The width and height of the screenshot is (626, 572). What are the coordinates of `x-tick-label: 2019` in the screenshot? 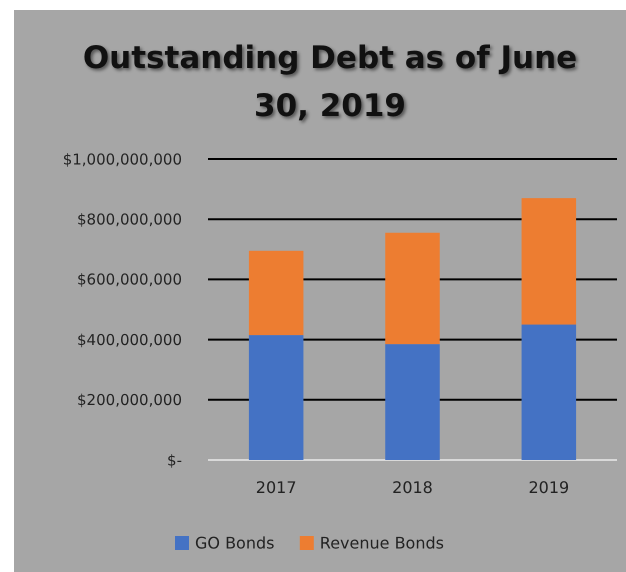 It's located at (549, 487).